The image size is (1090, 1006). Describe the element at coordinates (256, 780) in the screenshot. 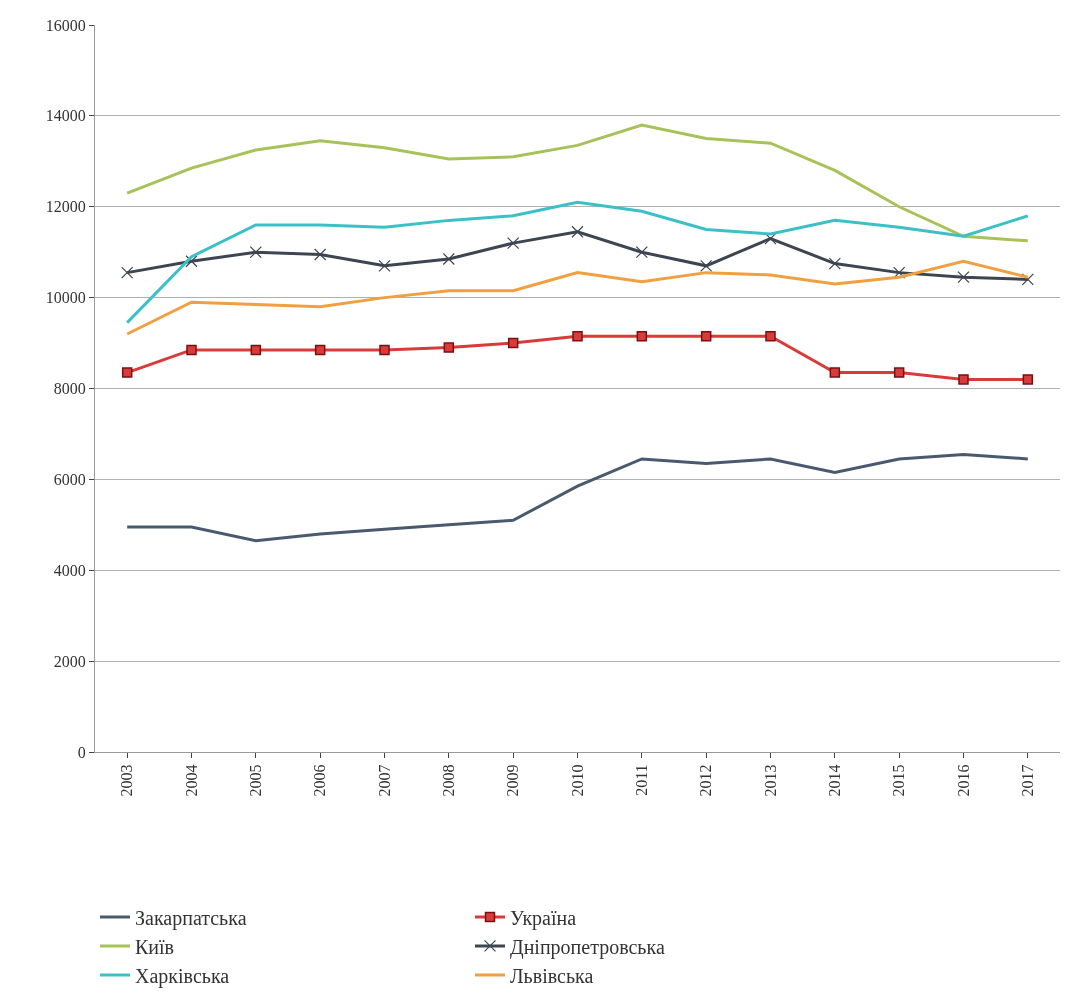

I see `x-tick-label: 2005` at that location.